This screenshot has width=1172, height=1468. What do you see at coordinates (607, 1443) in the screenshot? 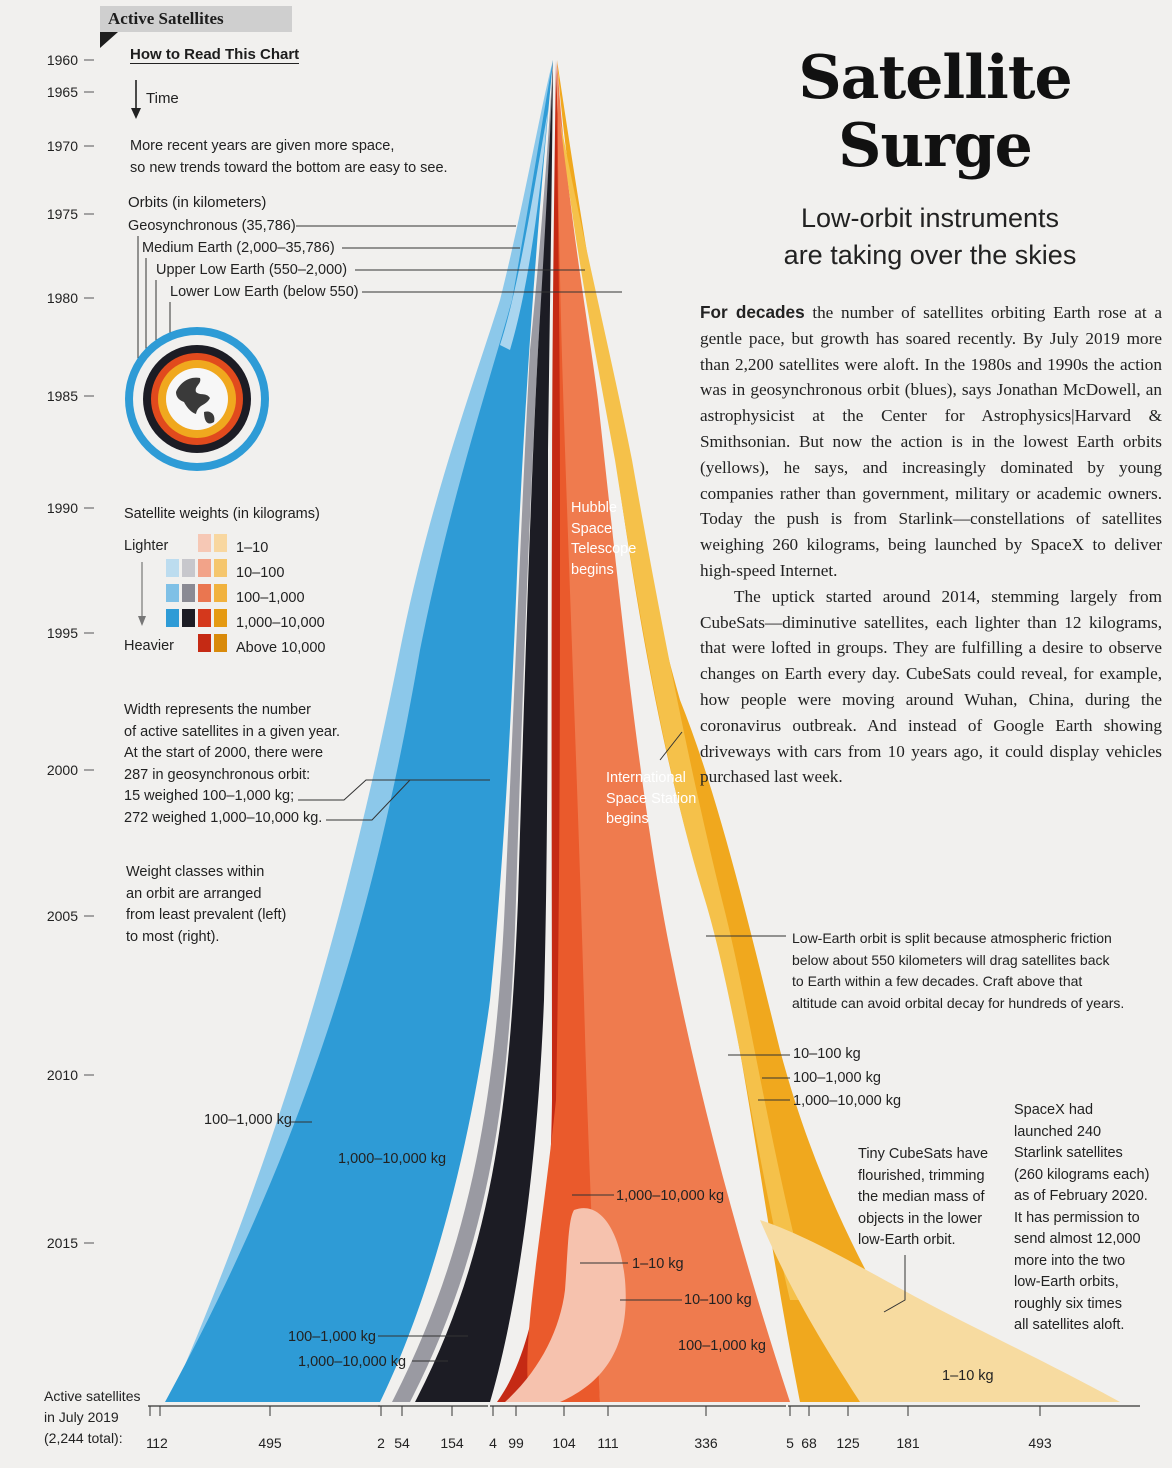
I see `totals-value-label: 111` at bounding box center [607, 1443].